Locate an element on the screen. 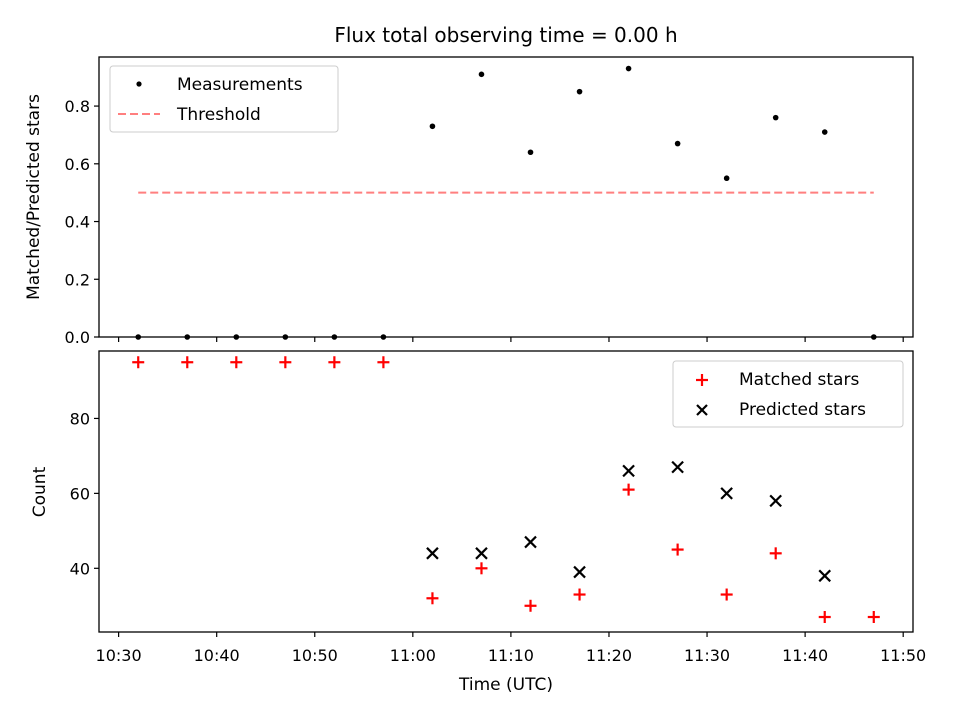  bottom-xtick-label: 11:50 is located at coordinates (903, 655).